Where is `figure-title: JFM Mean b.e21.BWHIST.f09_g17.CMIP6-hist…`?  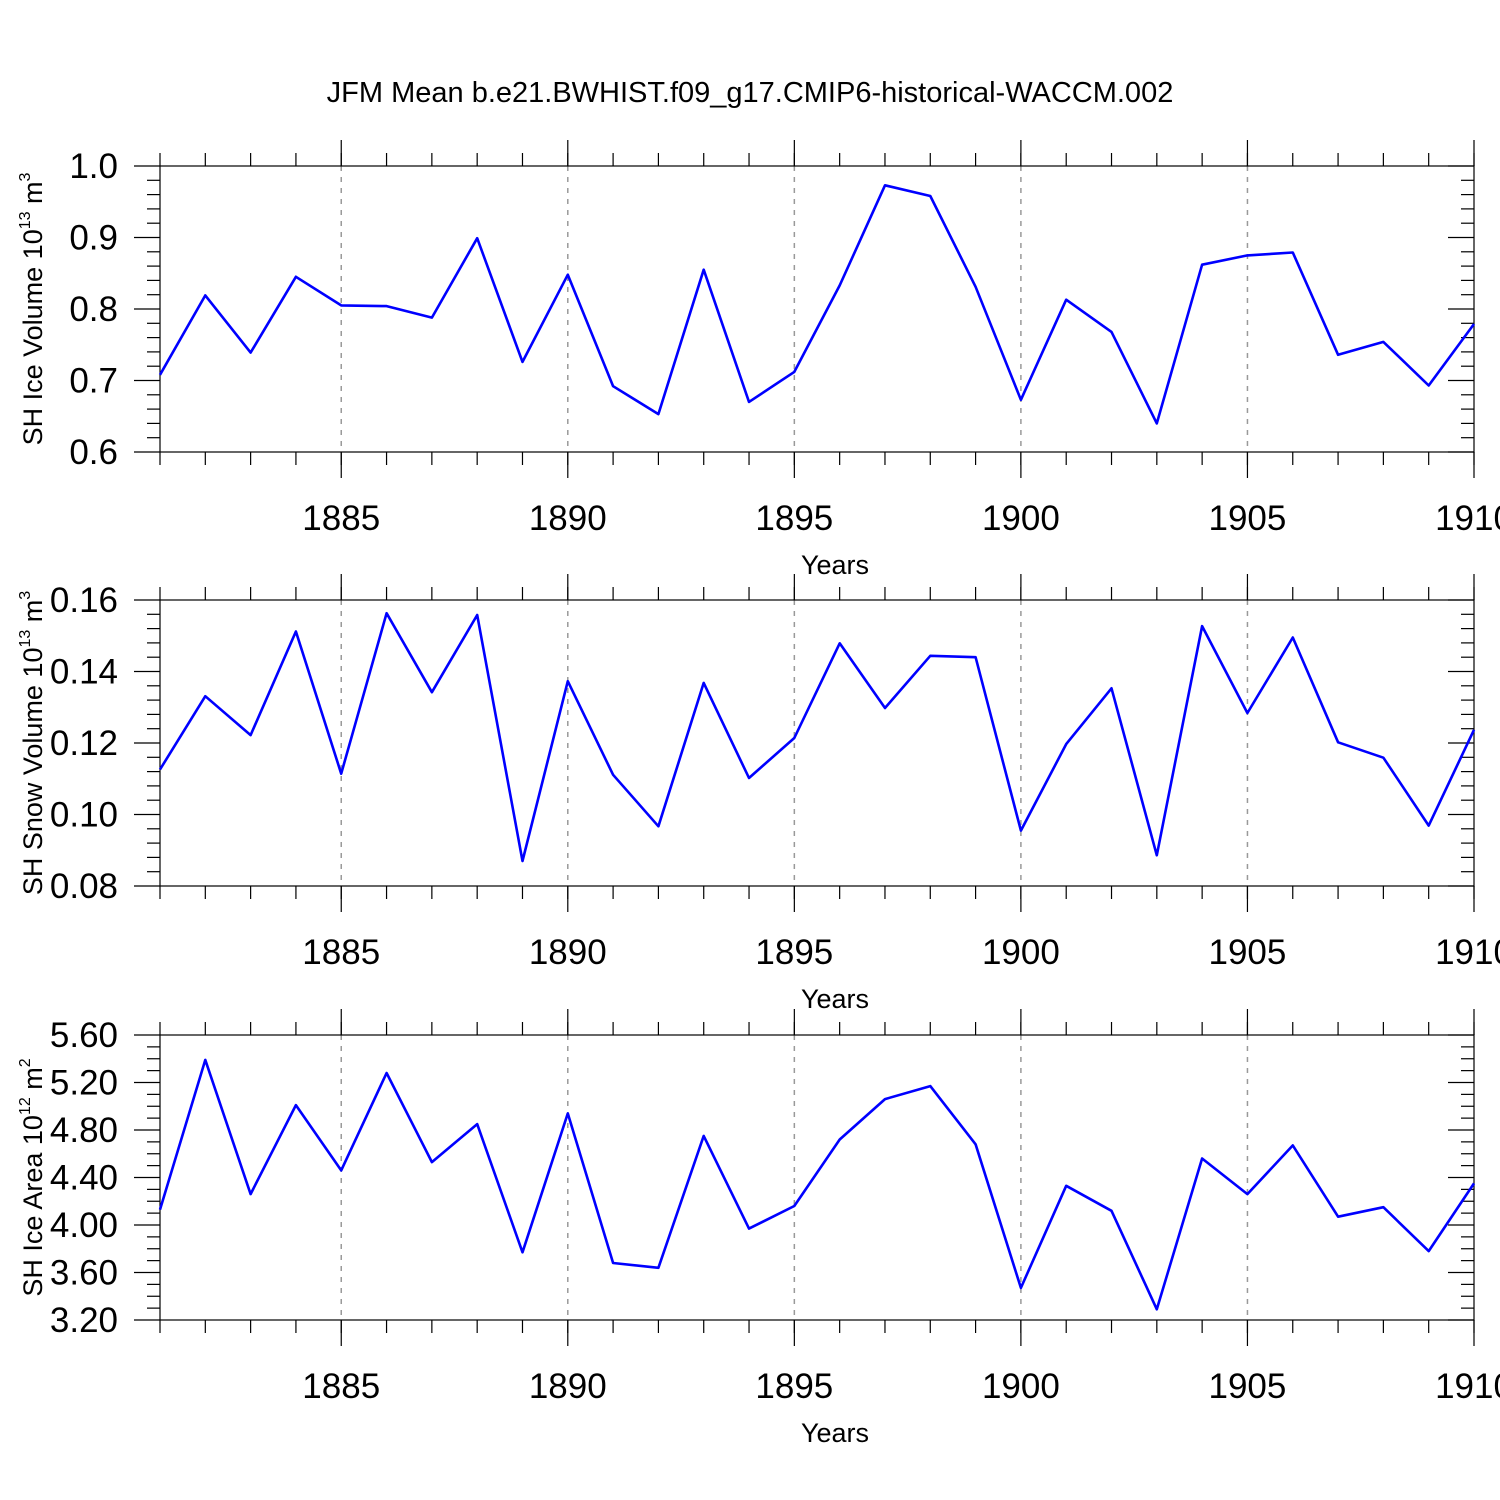 figure-title: JFM Mean b.e21.BWHIST.f09_g17.CMIP6-hist… is located at coordinates (750, 93).